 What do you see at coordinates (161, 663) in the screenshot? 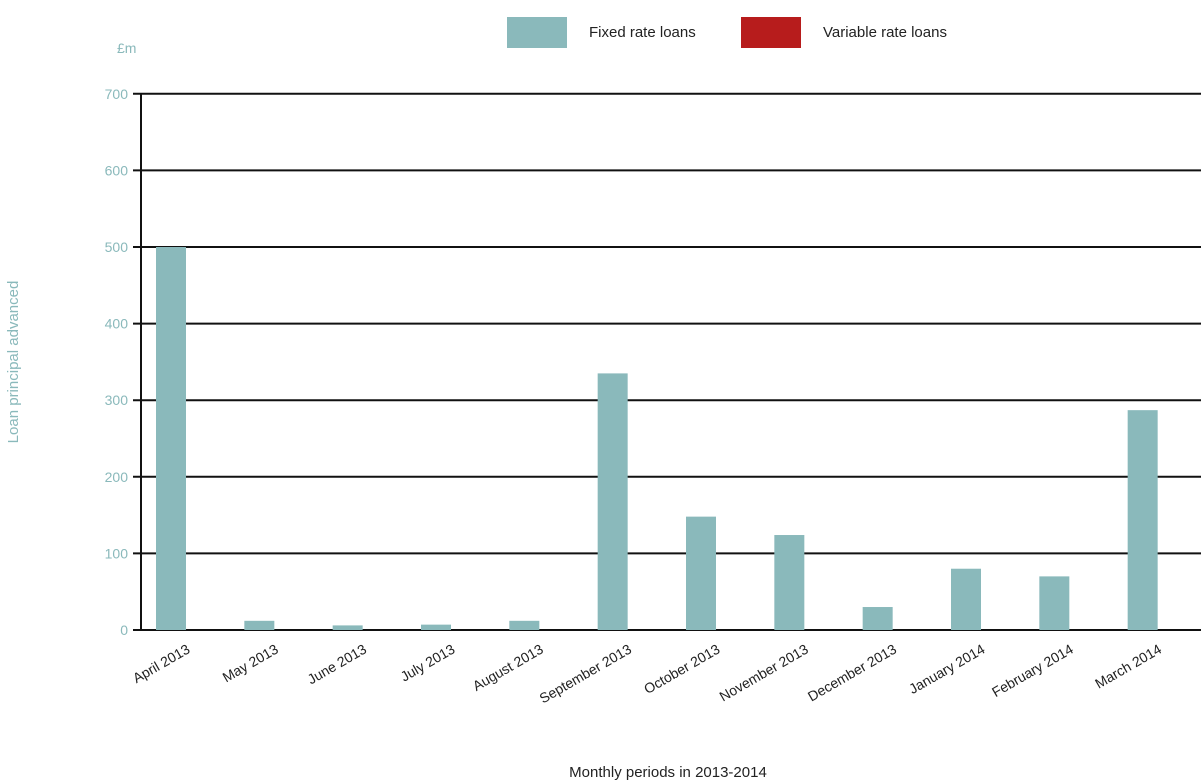
I see `x-tick-label: April 2013` at bounding box center [161, 663].